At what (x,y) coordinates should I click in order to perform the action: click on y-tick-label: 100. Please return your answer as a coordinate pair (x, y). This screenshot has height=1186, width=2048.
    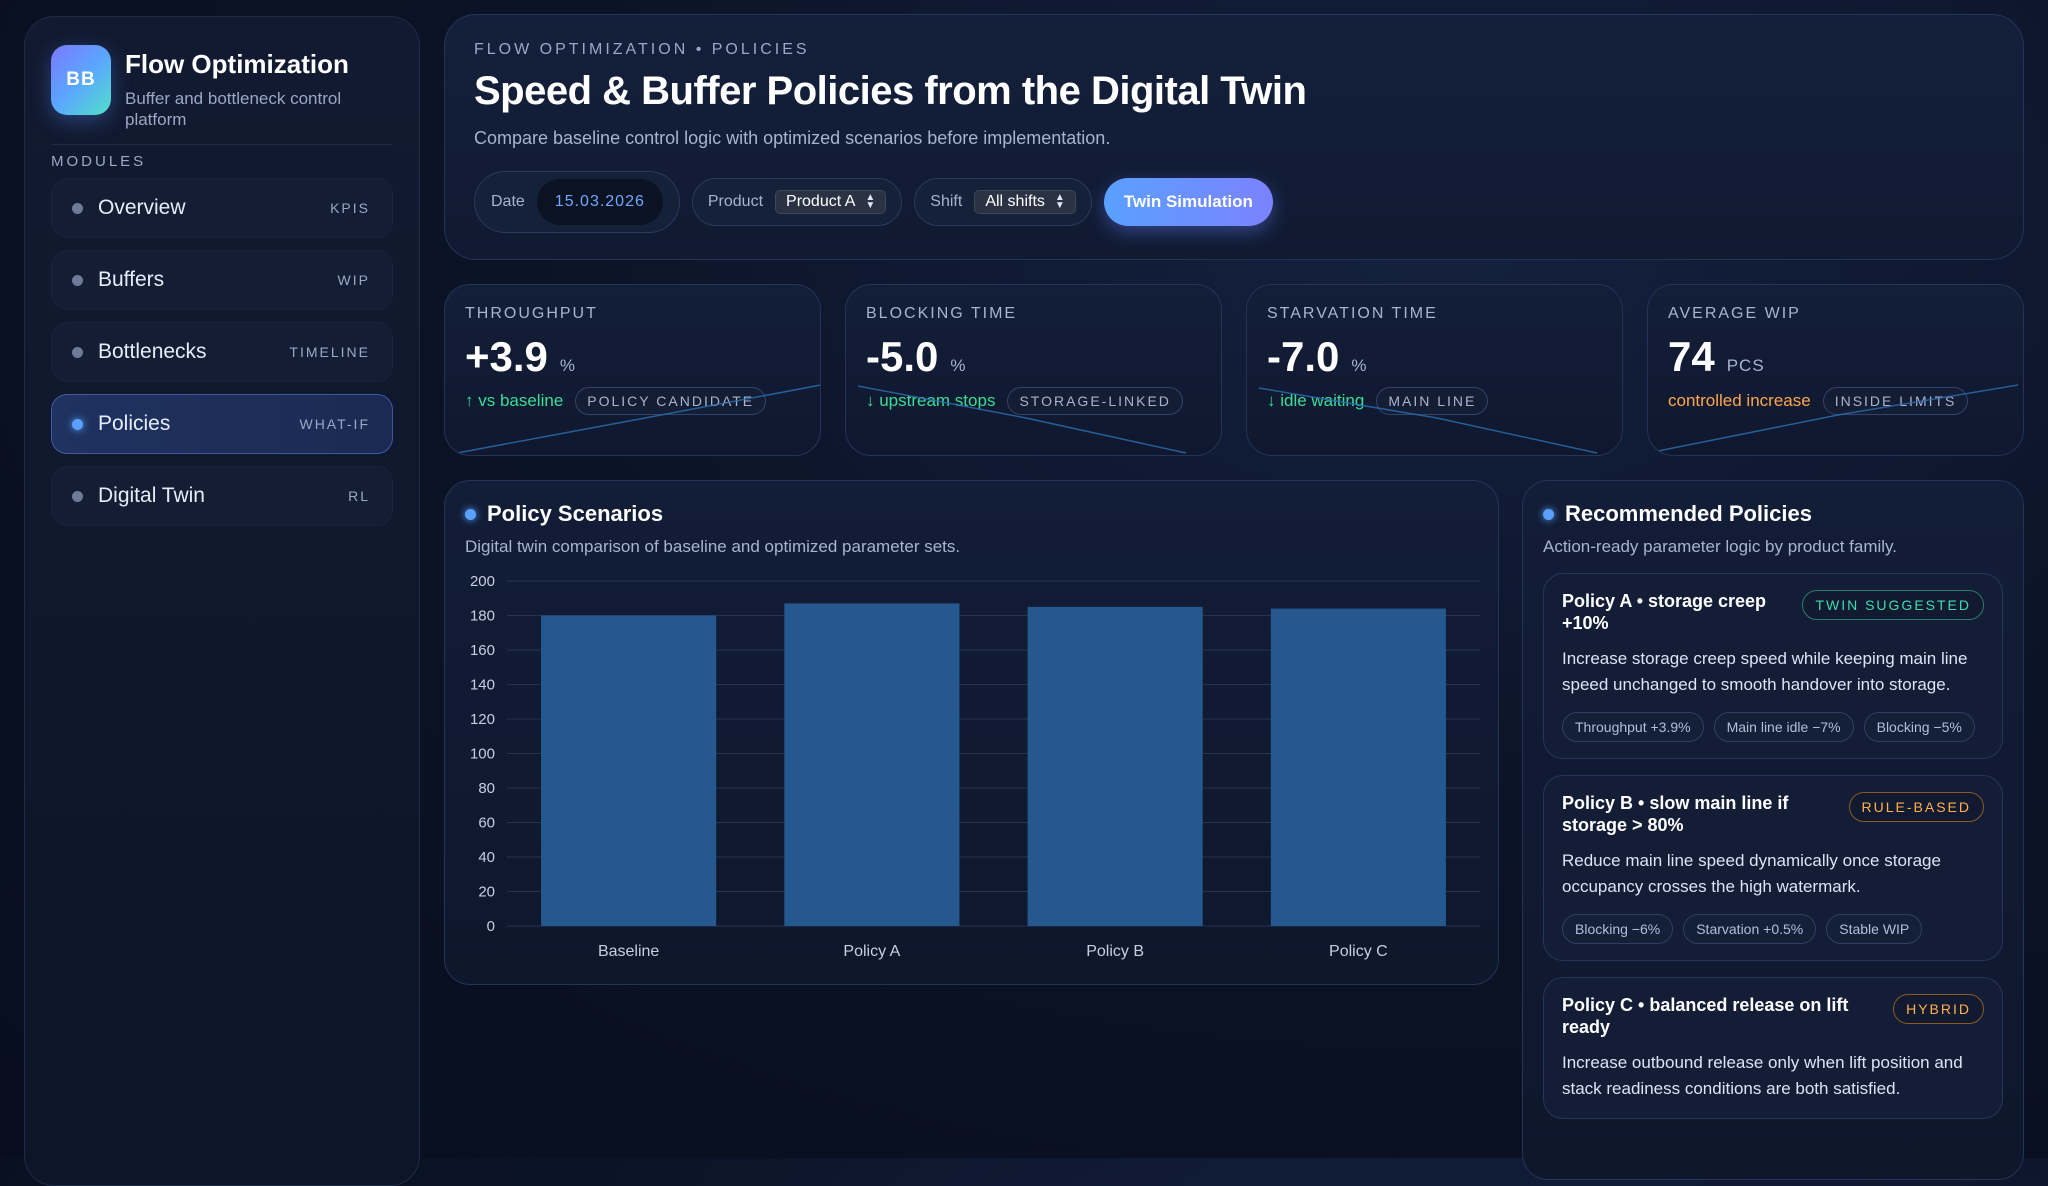
    Looking at the image, I should click on (482, 754).